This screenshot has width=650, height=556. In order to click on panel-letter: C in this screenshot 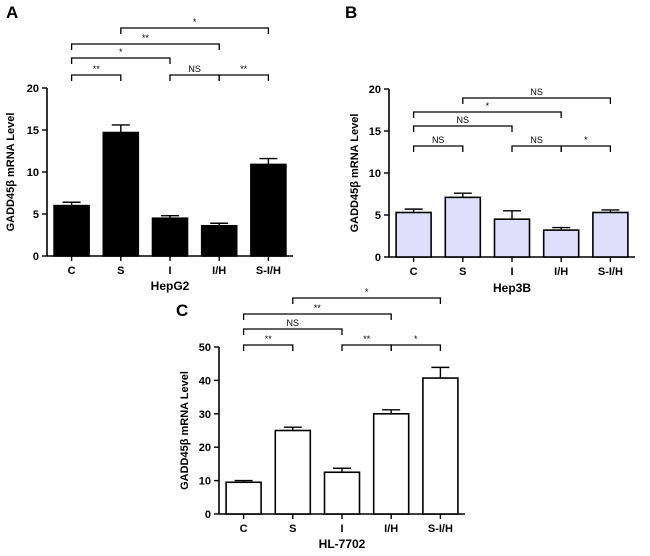, I will do `click(182, 310)`.